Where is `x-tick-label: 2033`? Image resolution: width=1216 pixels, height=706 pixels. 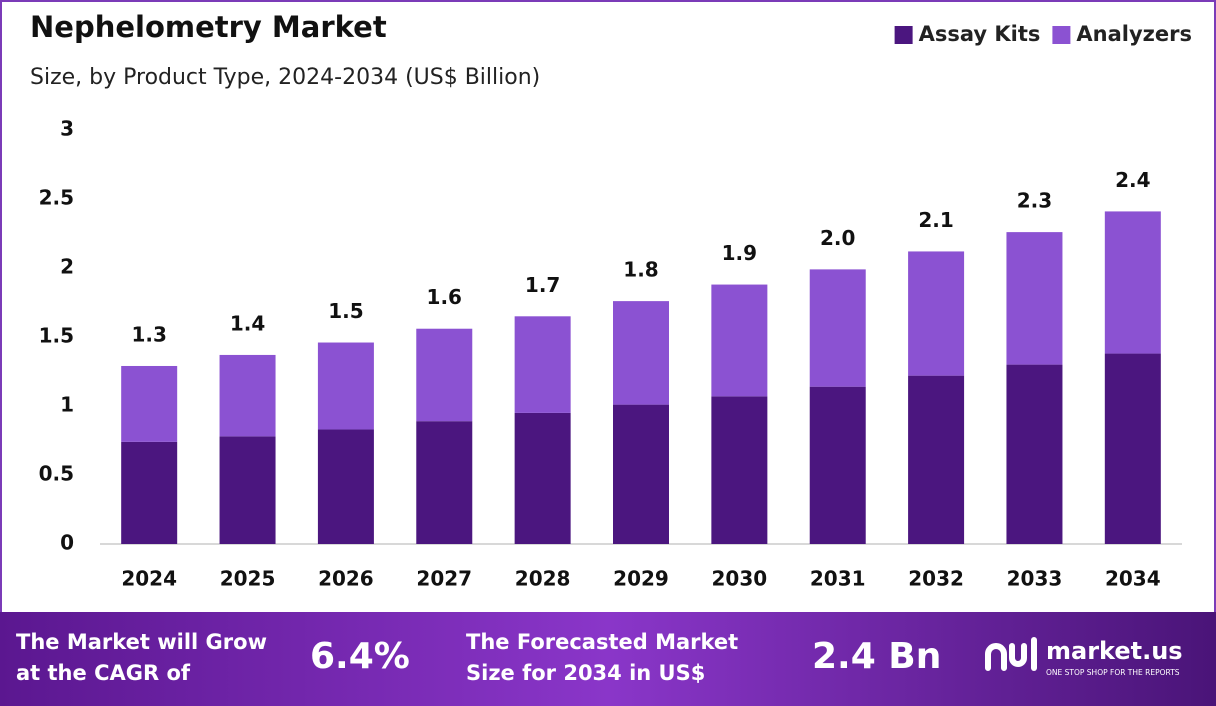
x-tick-label: 2033 is located at coordinates (1035, 579).